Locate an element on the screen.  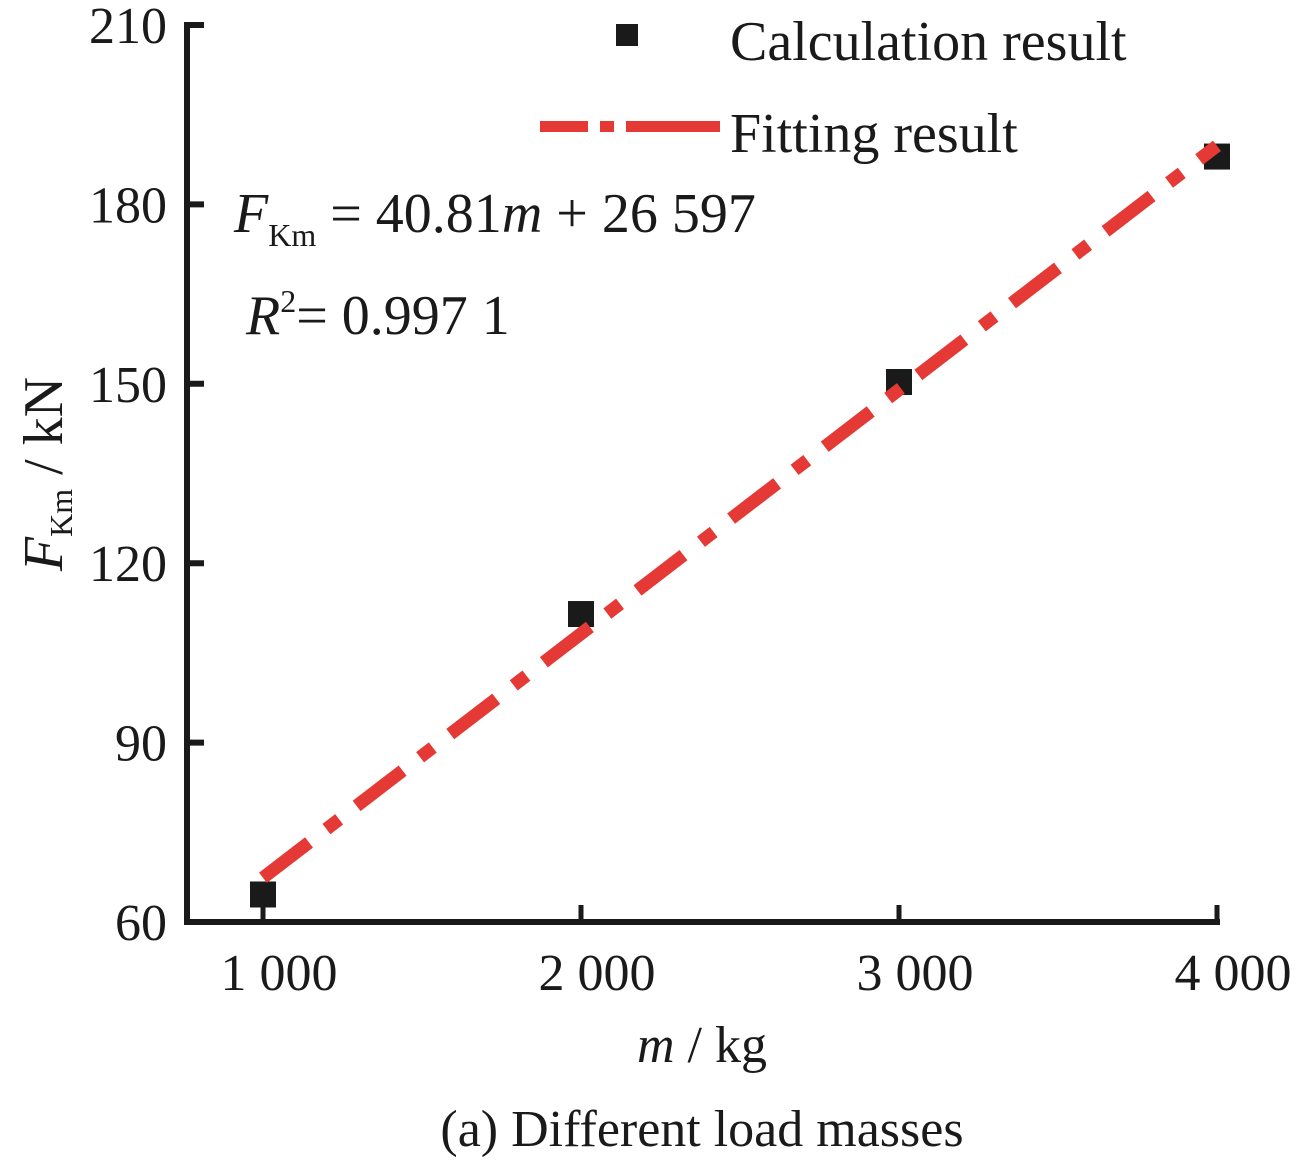
legend: Calculation result Fitting result is located at coordinates (833, 88).